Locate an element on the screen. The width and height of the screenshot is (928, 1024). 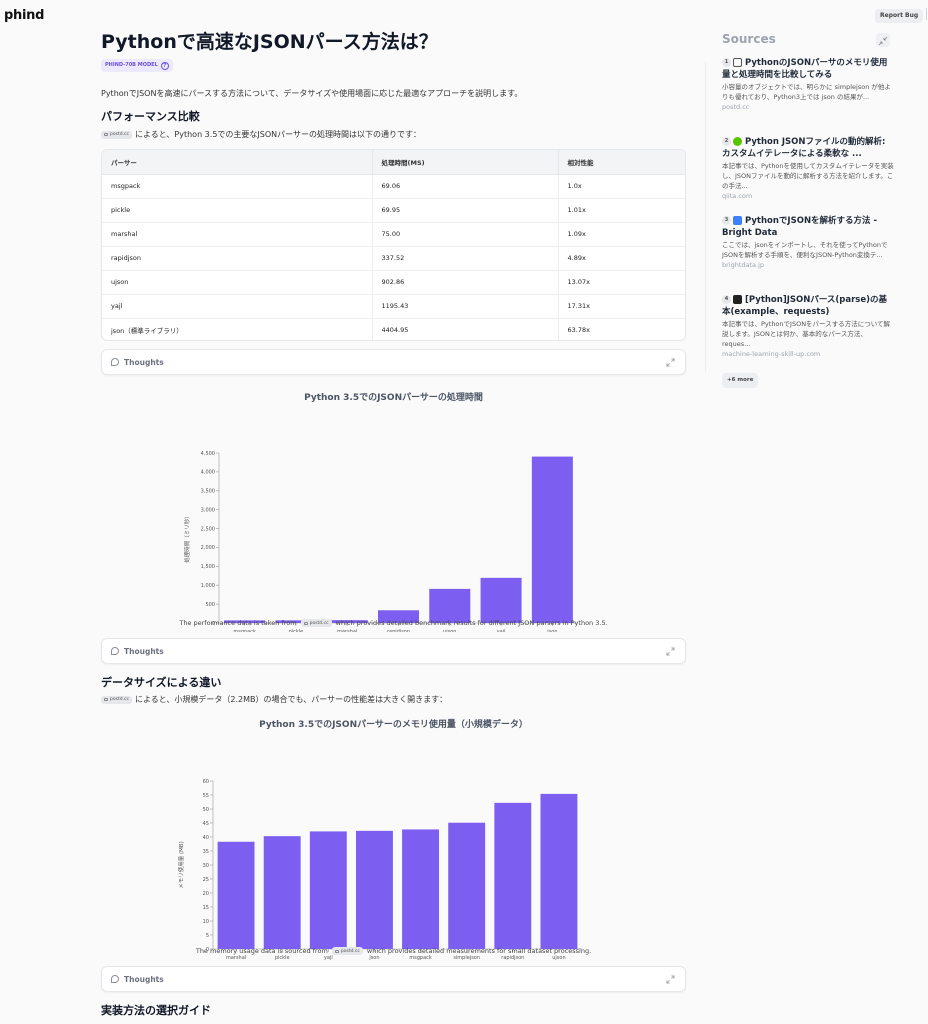
table-cell: json（標準ライブラリ） is located at coordinates (237, 329).